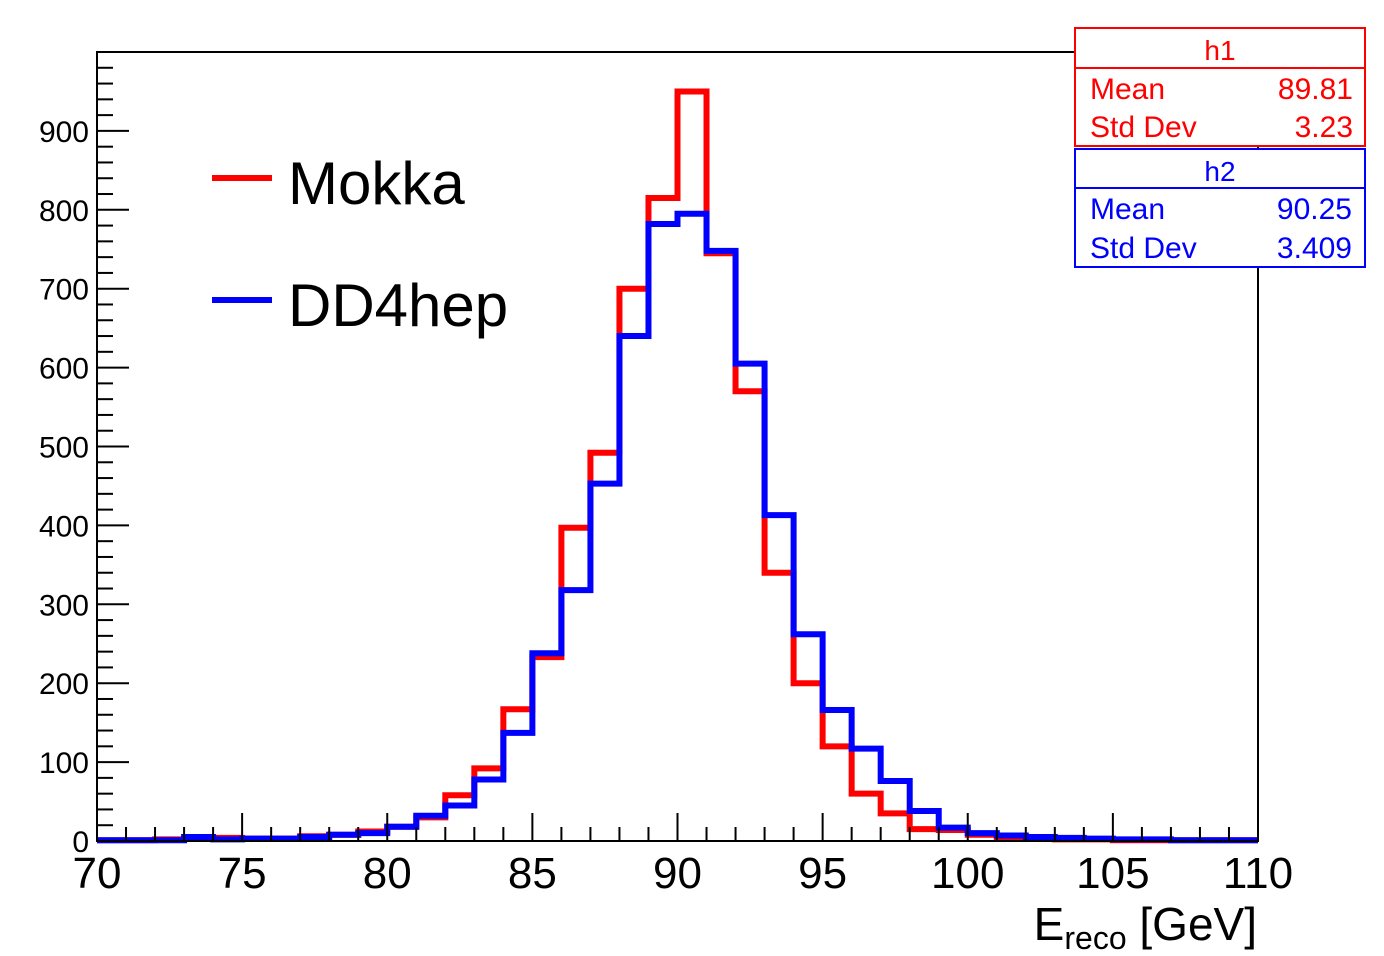 The image size is (1384, 956). What do you see at coordinates (1112, 873) in the screenshot?
I see `x-tick-label: 105` at bounding box center [1112, 873].